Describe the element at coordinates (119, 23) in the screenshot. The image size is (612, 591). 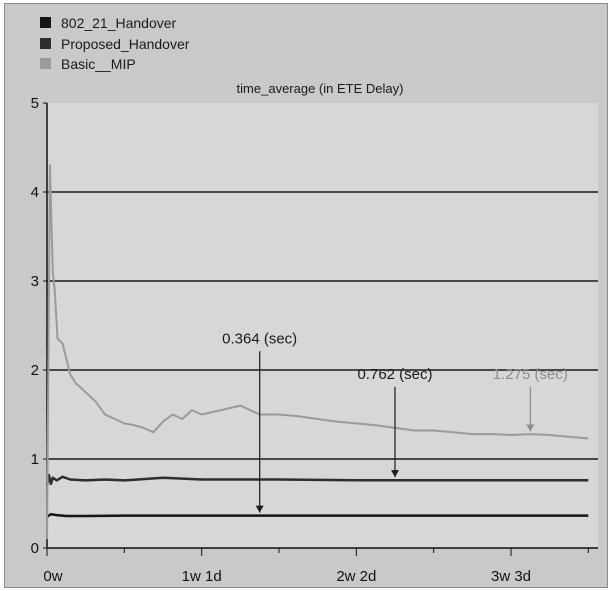
I see `legend-label-802-21: 802_21_Handover` at that location.